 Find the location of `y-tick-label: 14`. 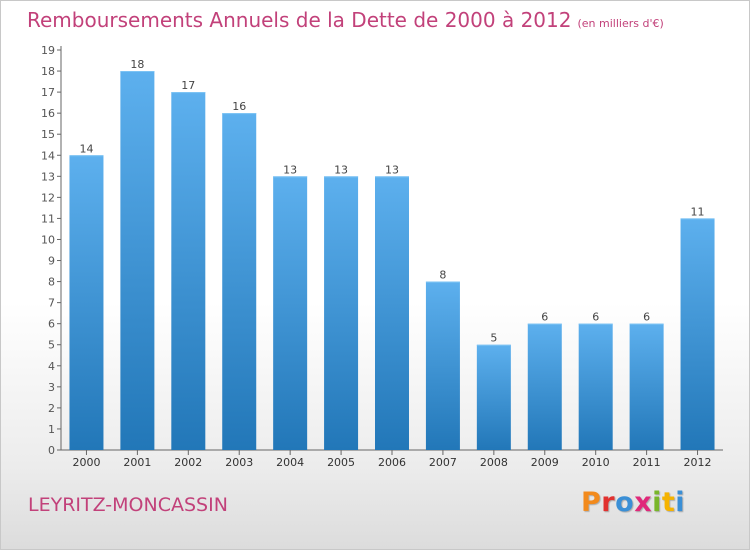

y-tick-label: 14 is located at coordinates (48, 155).